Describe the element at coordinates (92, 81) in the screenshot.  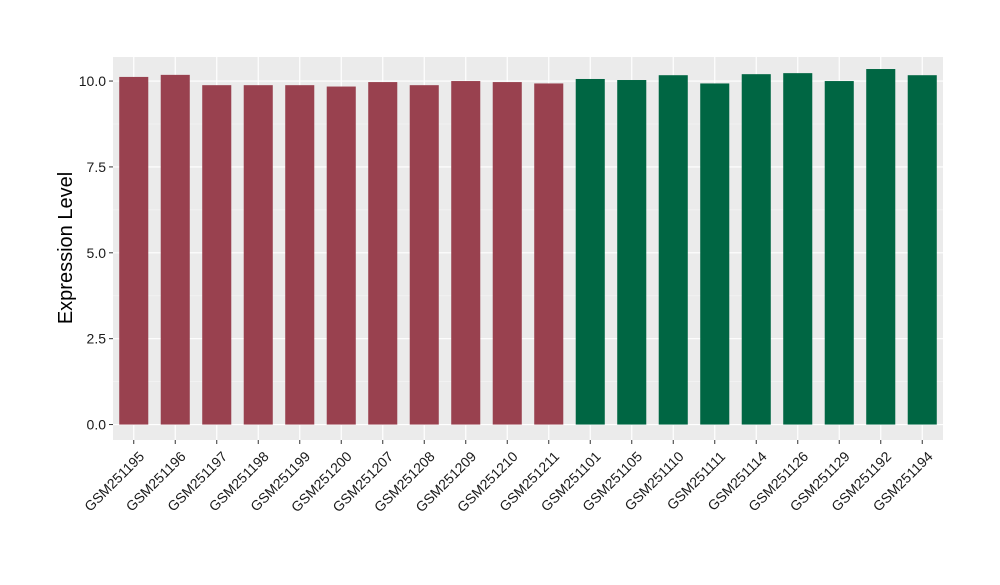
I see `y-tick-label: 10.0` at that location.